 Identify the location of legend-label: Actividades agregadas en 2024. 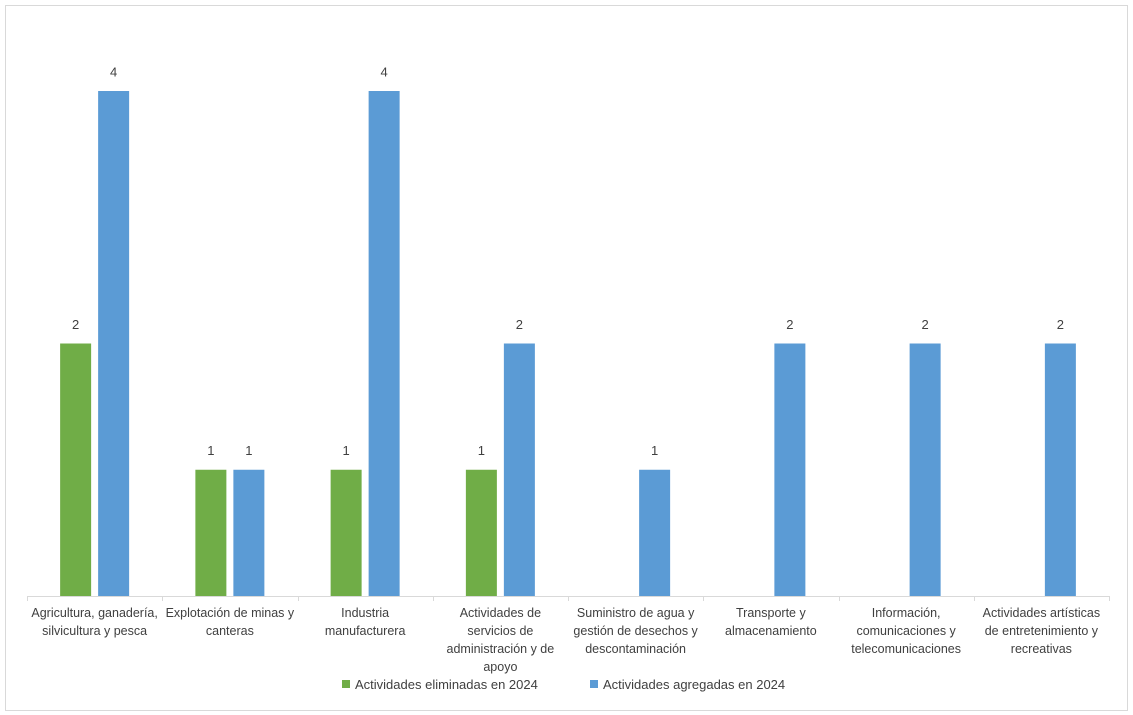
(694, 684).